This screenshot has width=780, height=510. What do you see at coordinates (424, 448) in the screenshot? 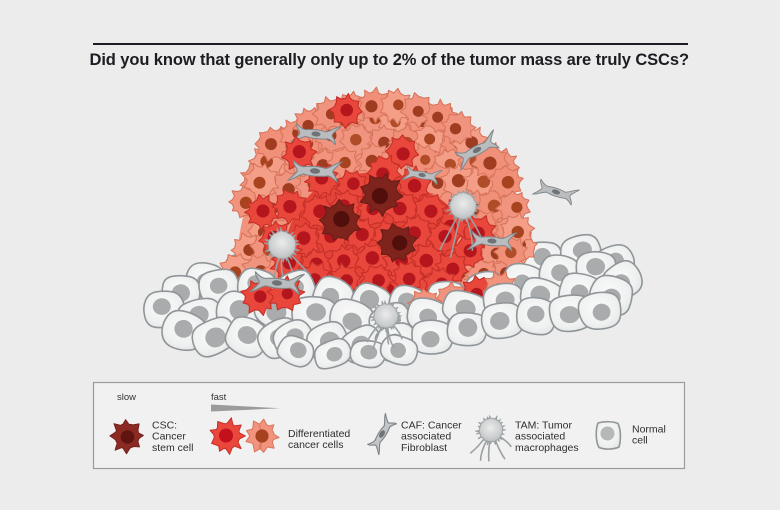
I see `svg-text: Fibroblast` at bounding box center [424, 448].